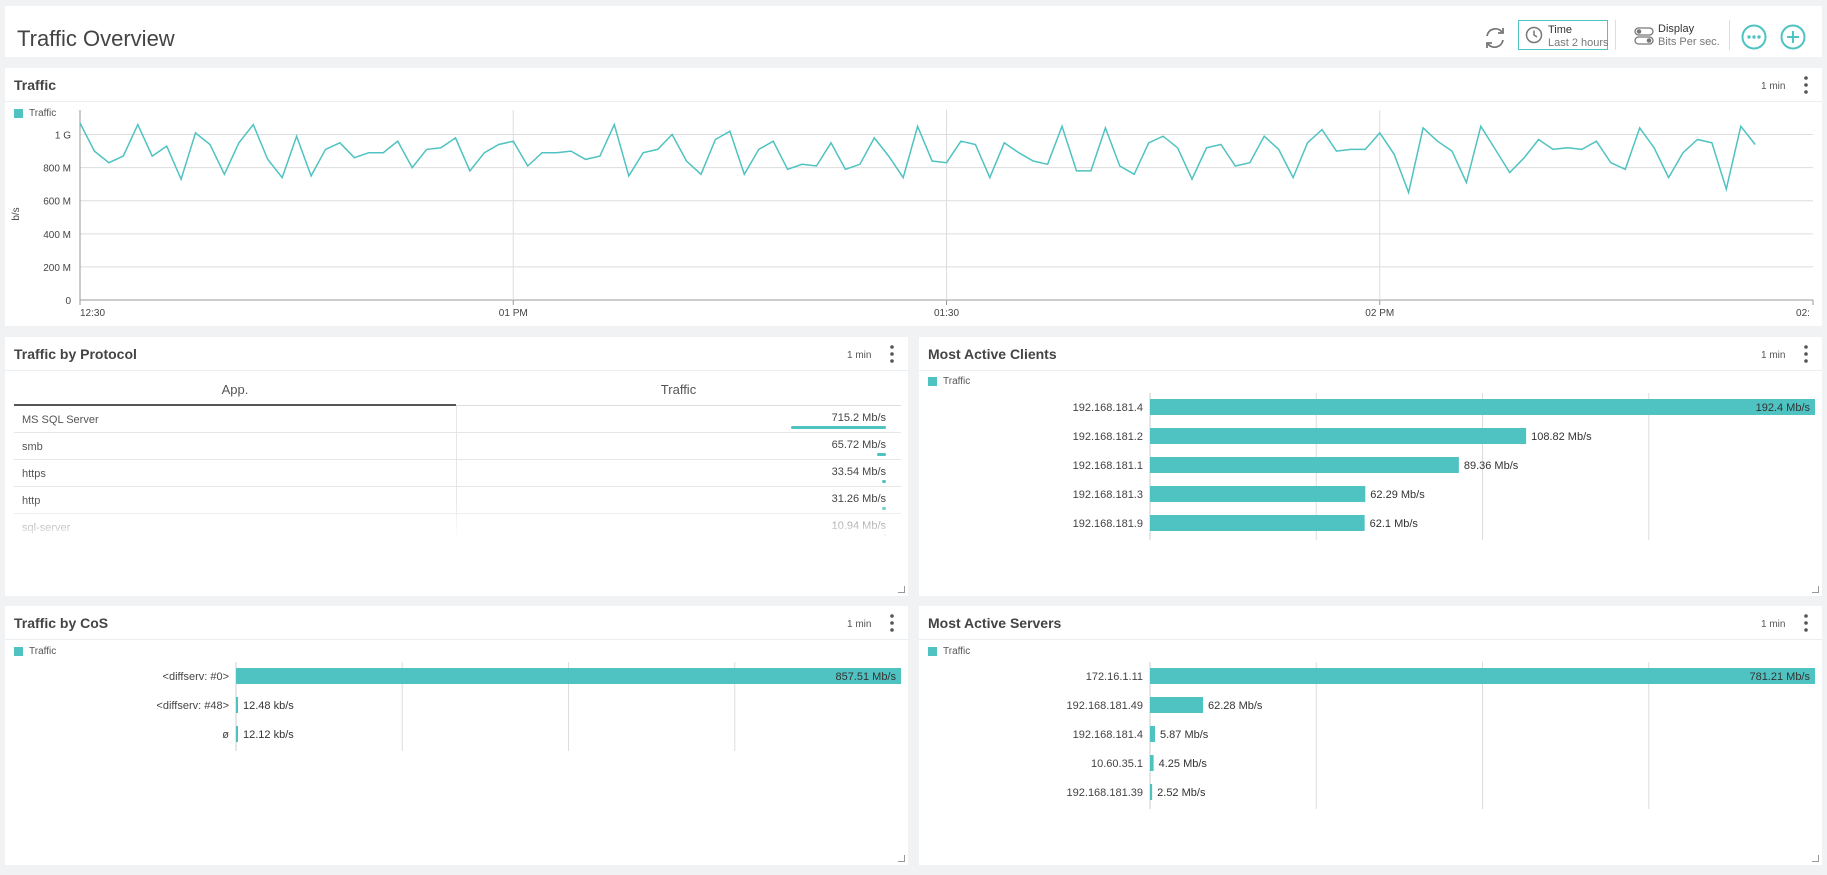  I want to click on display-mode-selector: Display Bits Per sec., so click(1679, 35).